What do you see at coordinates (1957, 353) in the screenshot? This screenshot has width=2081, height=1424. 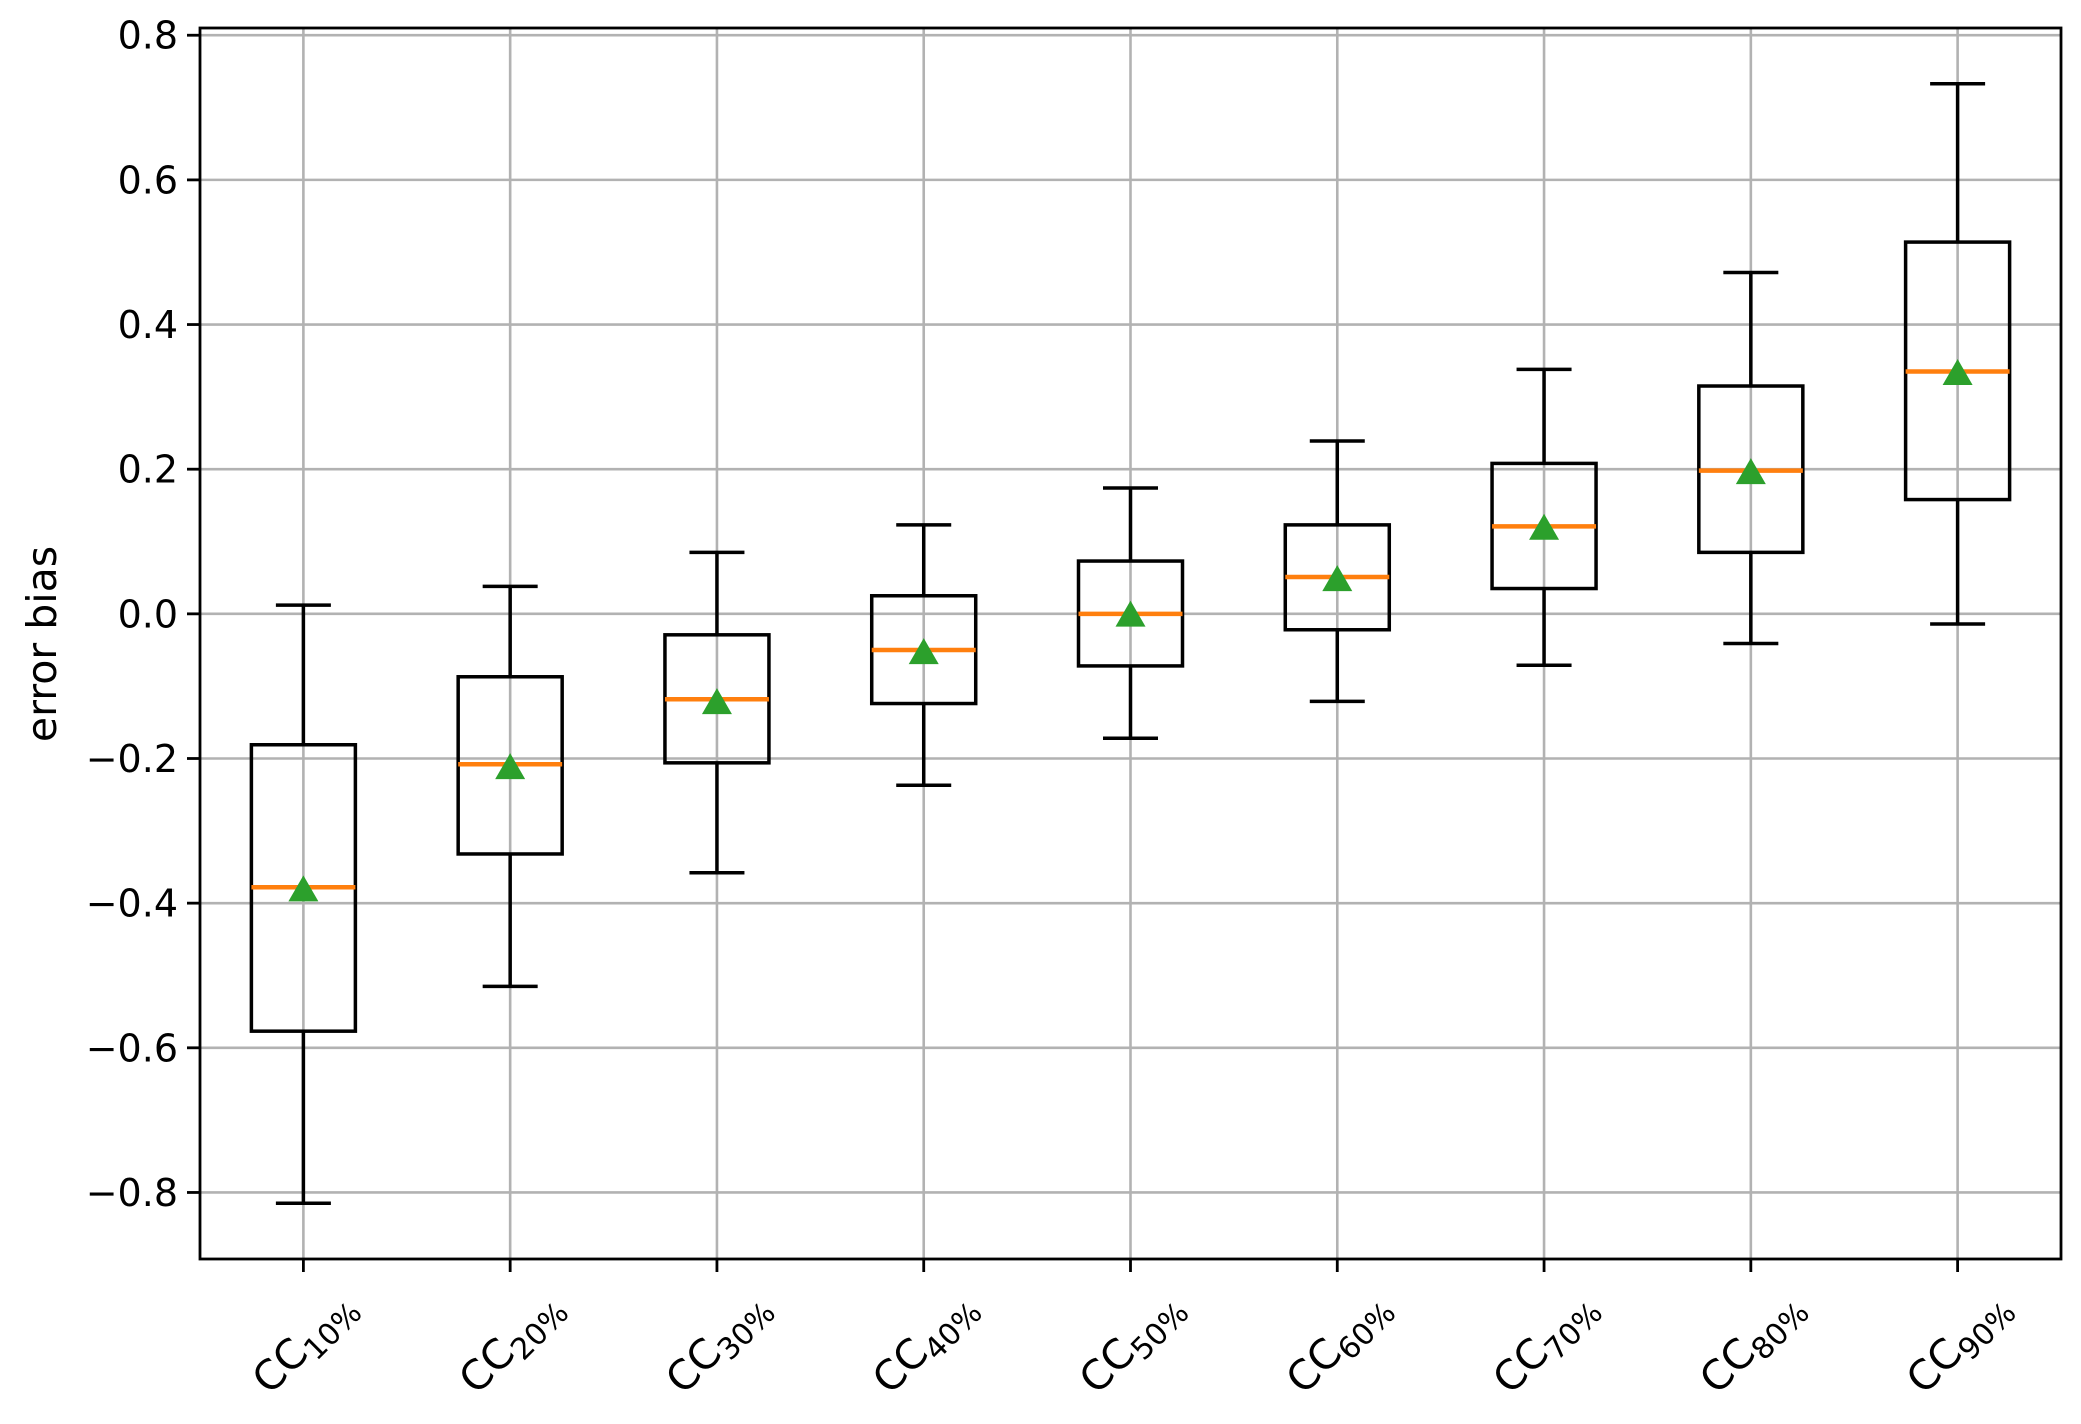 I see `box-CC90%` at bounding box center [1957, 353].